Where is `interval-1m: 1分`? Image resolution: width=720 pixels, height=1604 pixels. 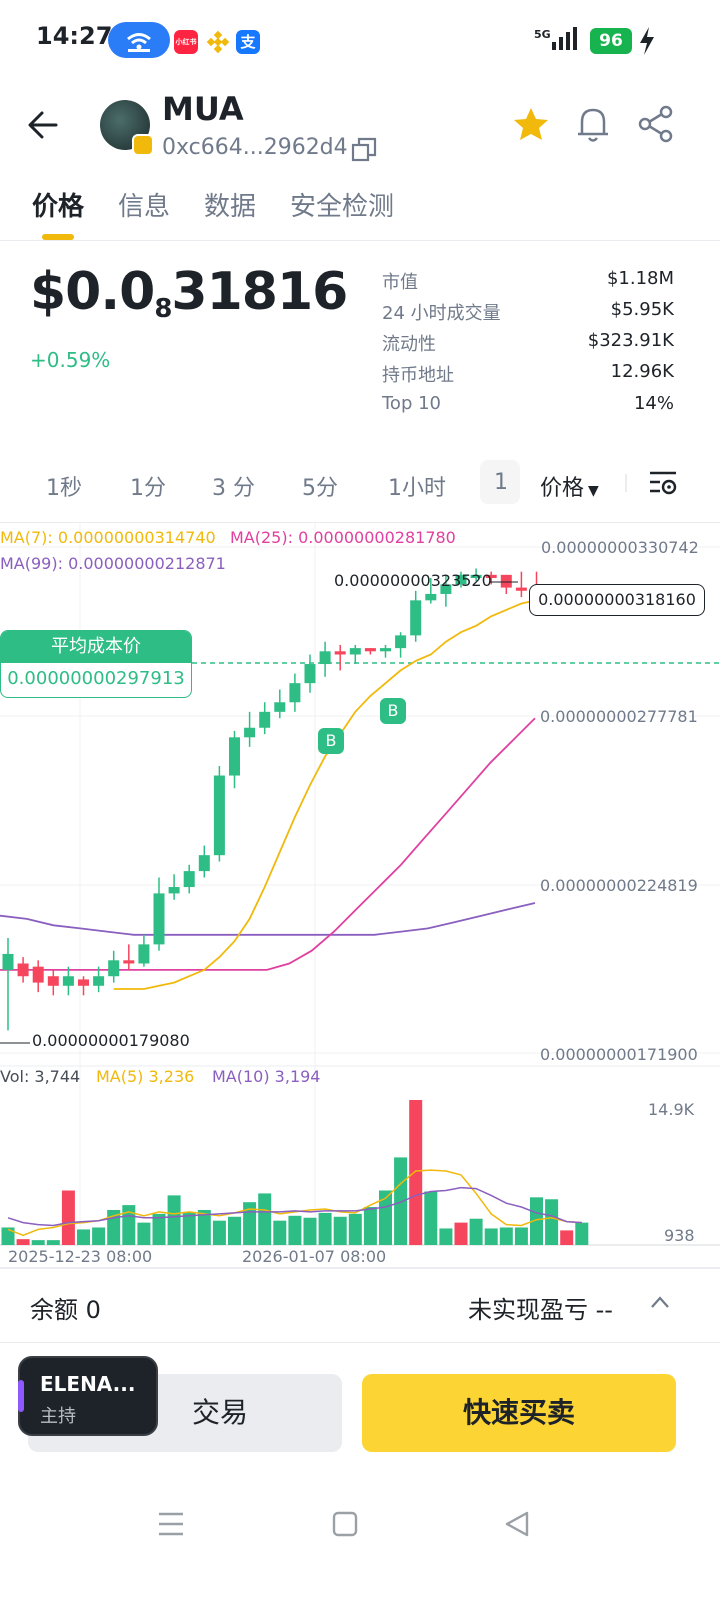 interval-1m: 1分 is located at coordinates (148, 488).